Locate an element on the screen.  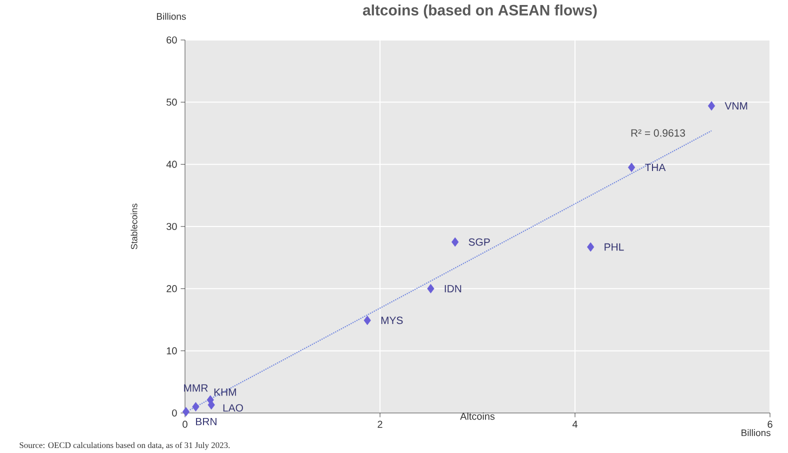
annotation: IDN is located at coordinates (453, 288).